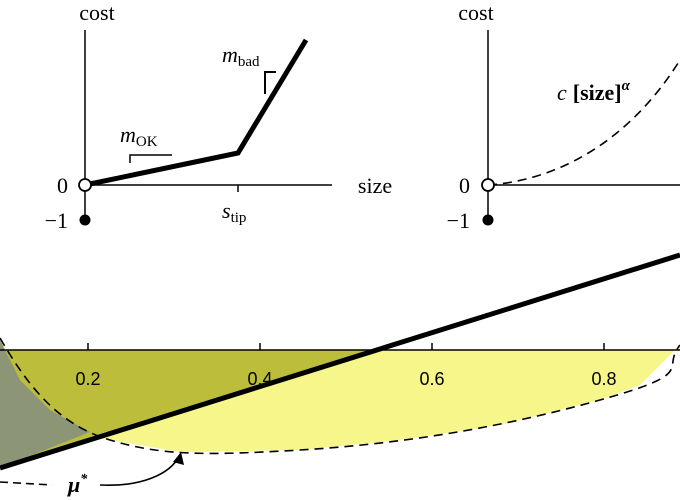  What do you see at coordinates (583, 122) in the screenshot?
I see `power-curve` at bounding box center [583, 122].